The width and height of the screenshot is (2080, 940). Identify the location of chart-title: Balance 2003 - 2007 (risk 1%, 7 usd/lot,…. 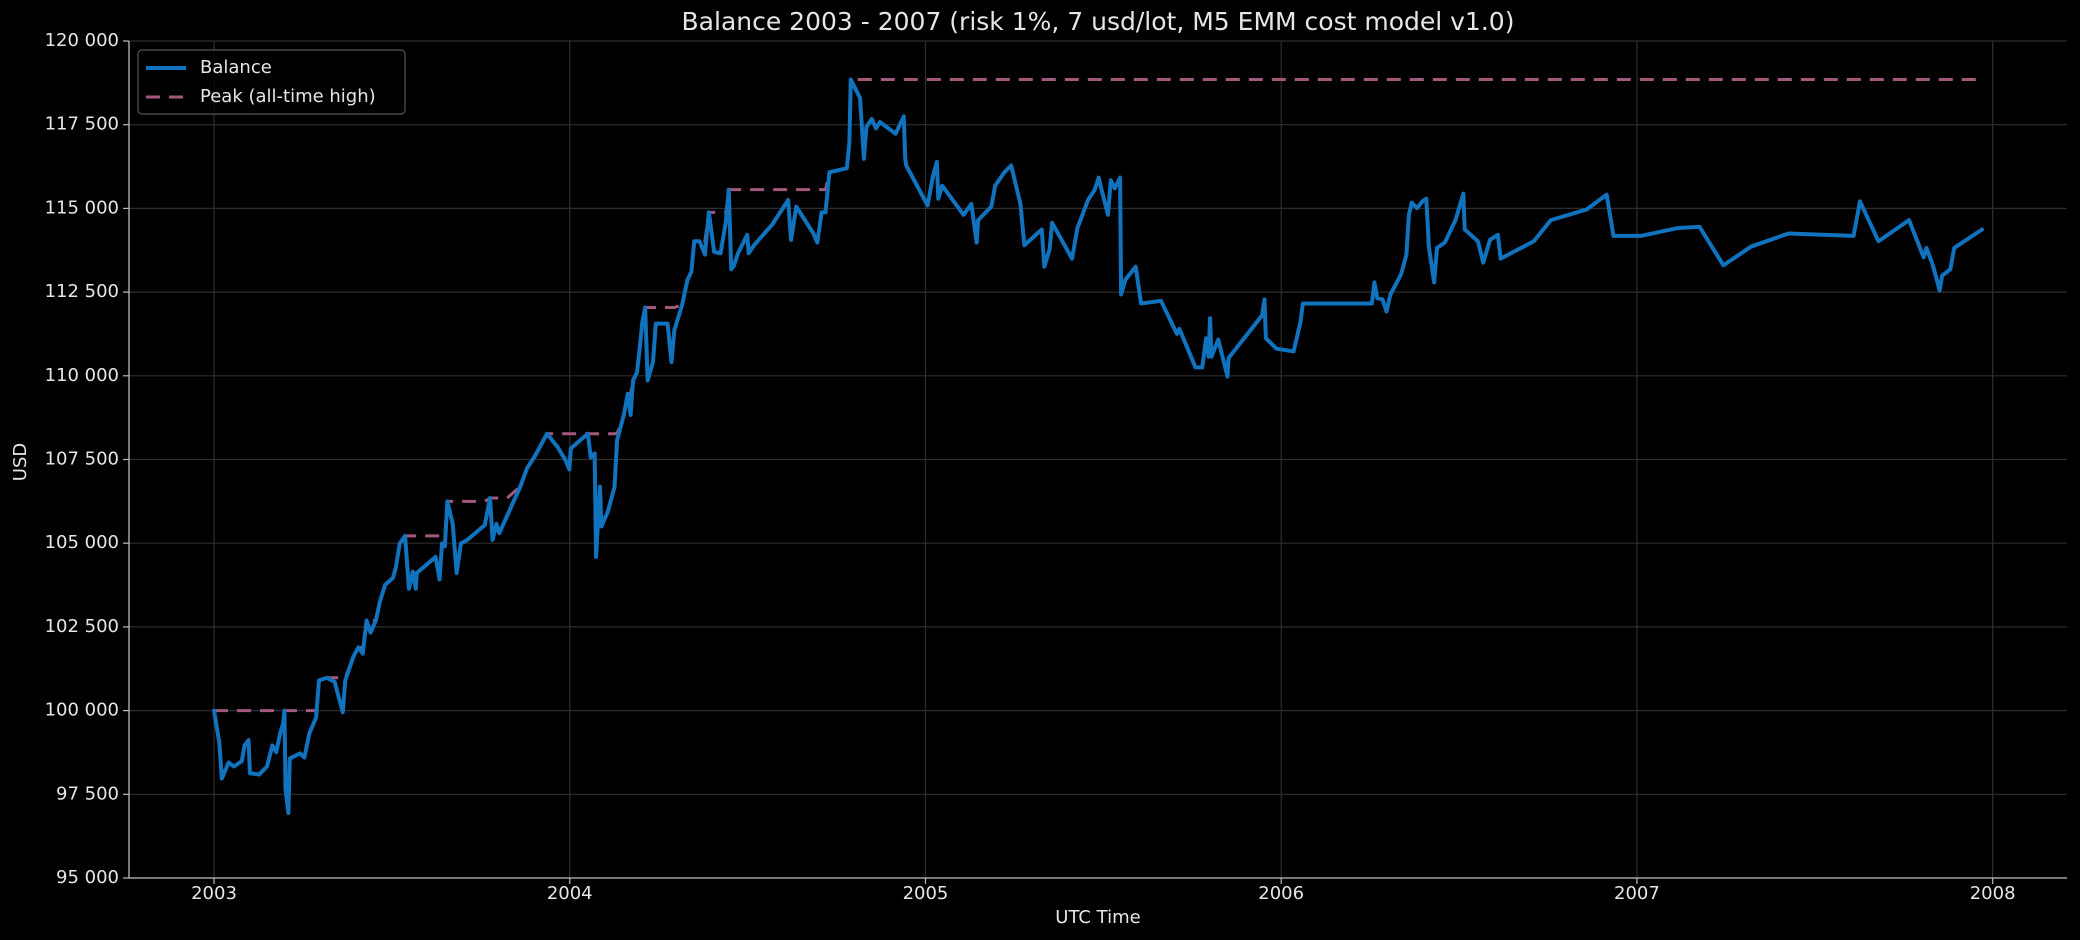
(1098, 21).